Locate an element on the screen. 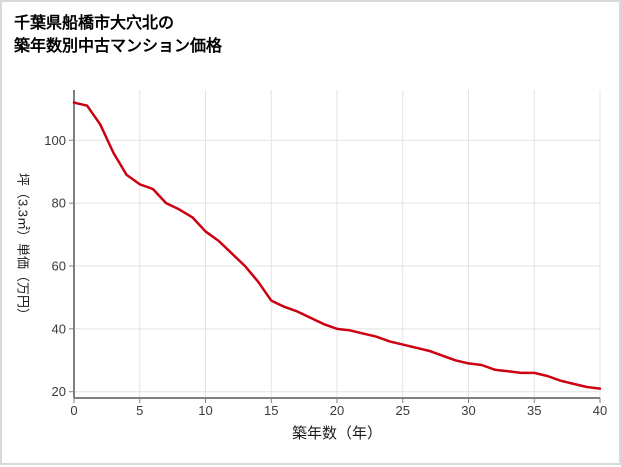 Image resolution: width=621 pixels, height=467 pixels. x-tick-label: 15 is located at coordinates (271, 410).